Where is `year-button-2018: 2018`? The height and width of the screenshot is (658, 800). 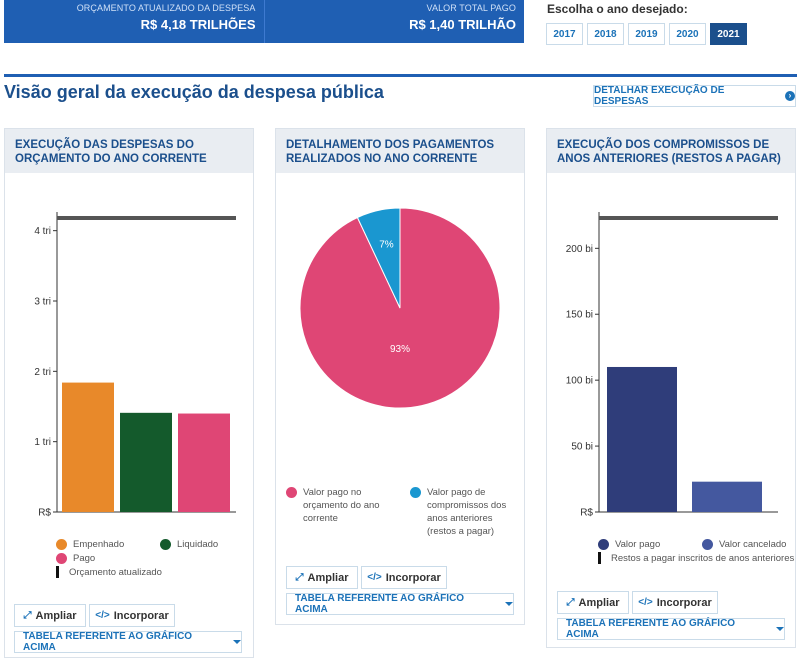 year-button-2018: 2018 is located at coordinates (605, 34).